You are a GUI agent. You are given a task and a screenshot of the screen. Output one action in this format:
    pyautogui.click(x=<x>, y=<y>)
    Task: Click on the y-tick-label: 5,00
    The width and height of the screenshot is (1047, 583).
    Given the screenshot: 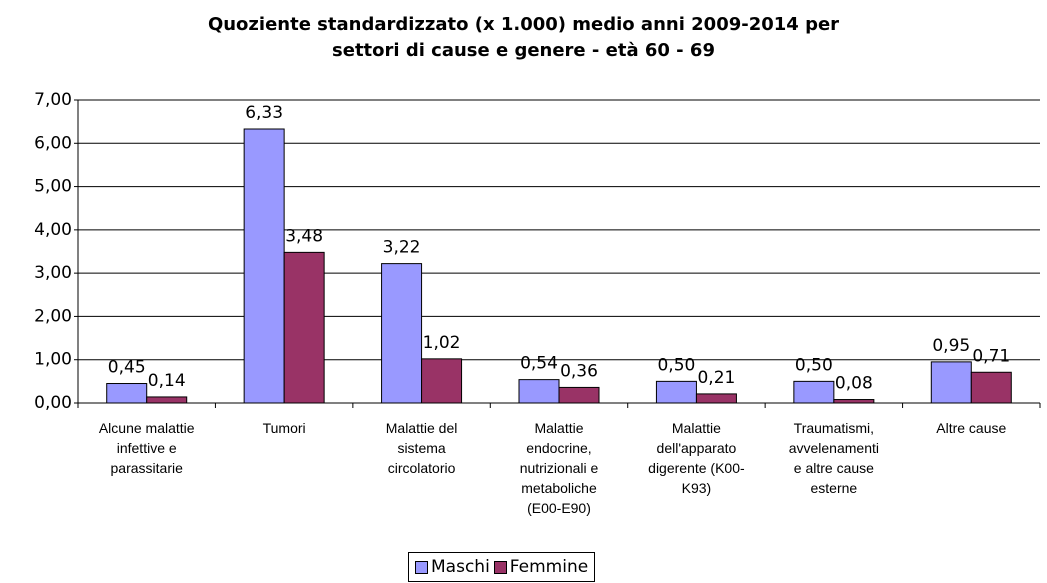 What is the action you would take?
    pyautogui.click(x=53, y=187)
    